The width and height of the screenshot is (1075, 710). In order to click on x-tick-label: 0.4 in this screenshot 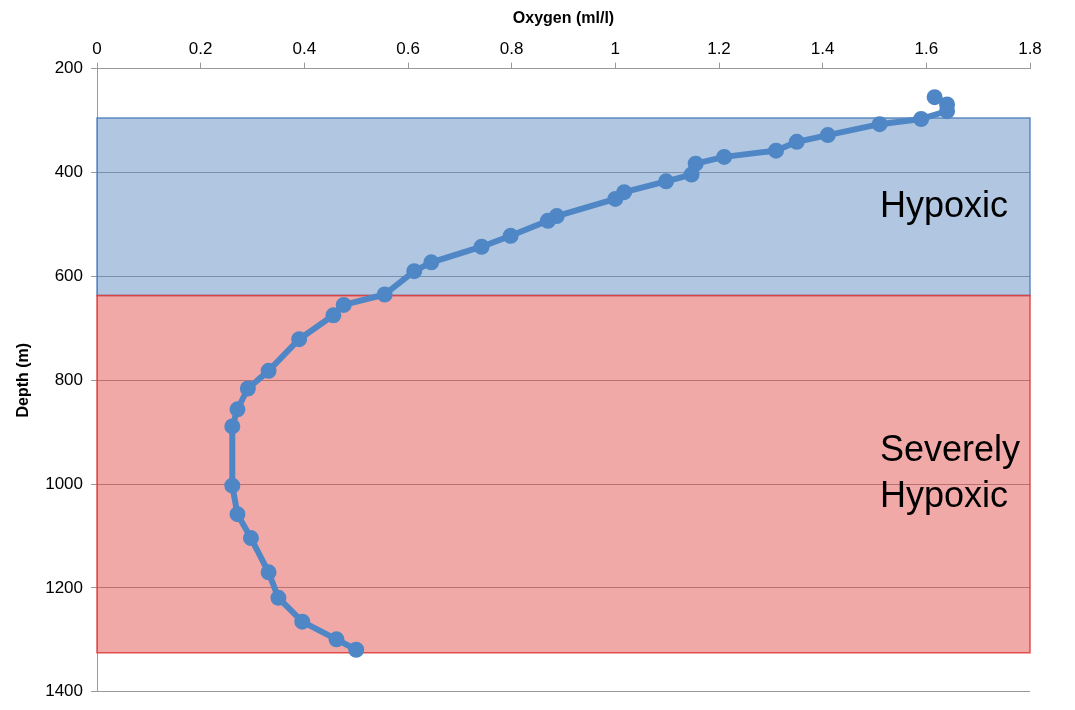, I will do `click(304, 49)`.